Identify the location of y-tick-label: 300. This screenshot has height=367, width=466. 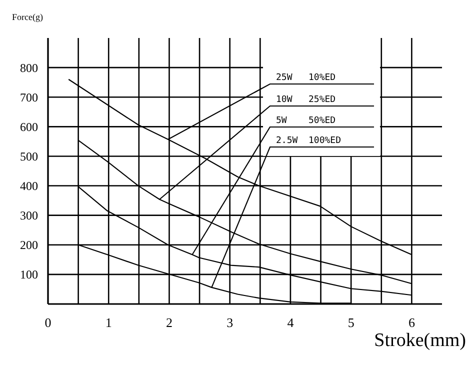
(29, 215).